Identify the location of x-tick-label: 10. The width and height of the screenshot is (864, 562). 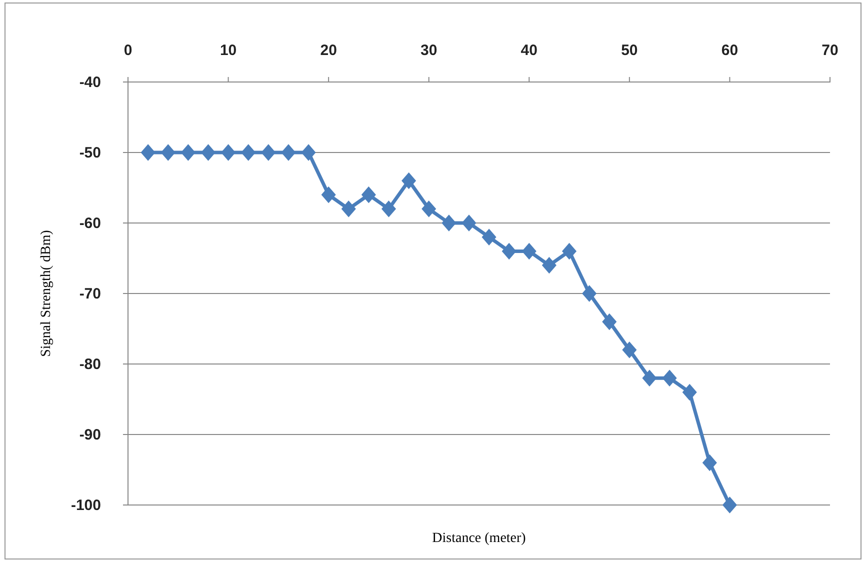
(228, 50).